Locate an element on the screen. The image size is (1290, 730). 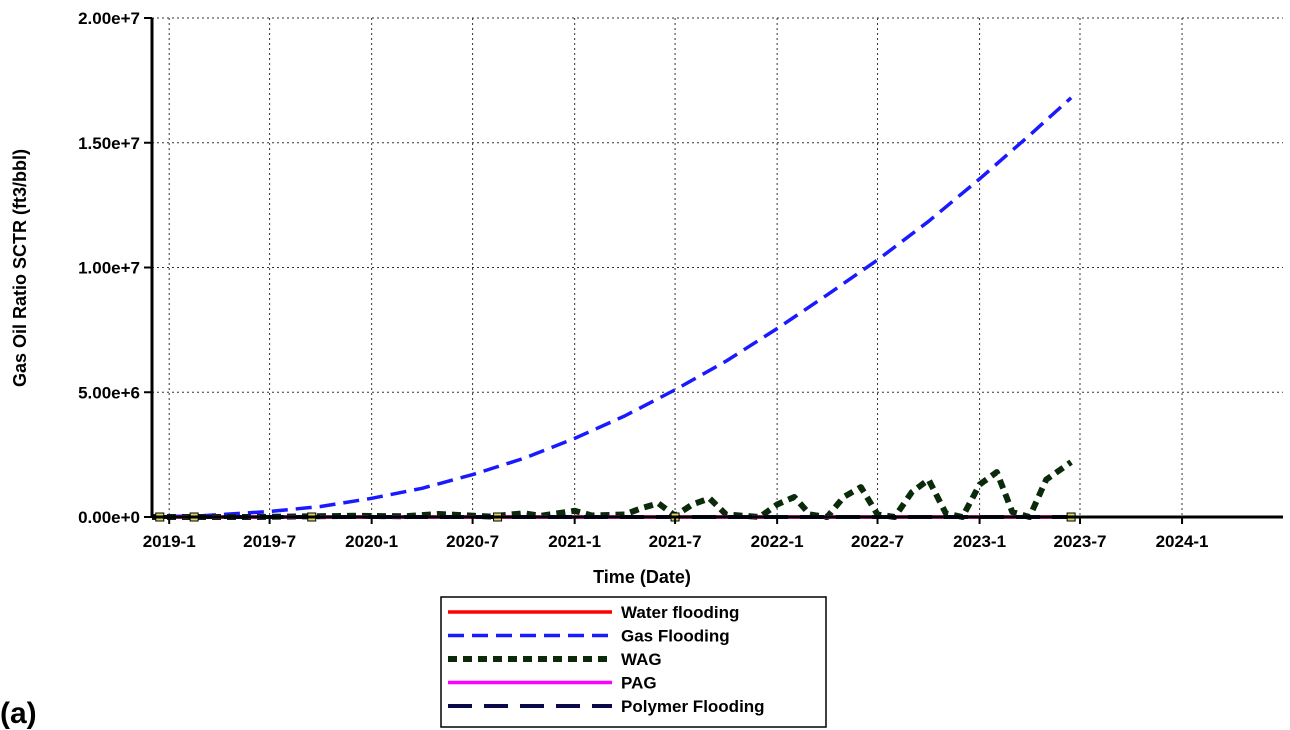
y-tick-label: 5.00e+6 is located at coordinates (109, 392).